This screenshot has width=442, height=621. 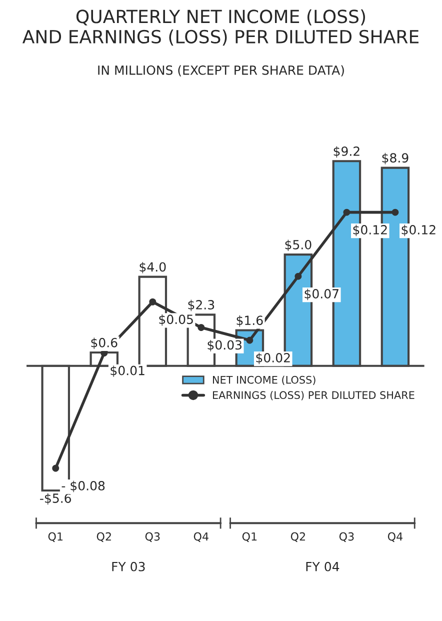 I want to click on data-label: $0.6, so click(x=104, y=343).